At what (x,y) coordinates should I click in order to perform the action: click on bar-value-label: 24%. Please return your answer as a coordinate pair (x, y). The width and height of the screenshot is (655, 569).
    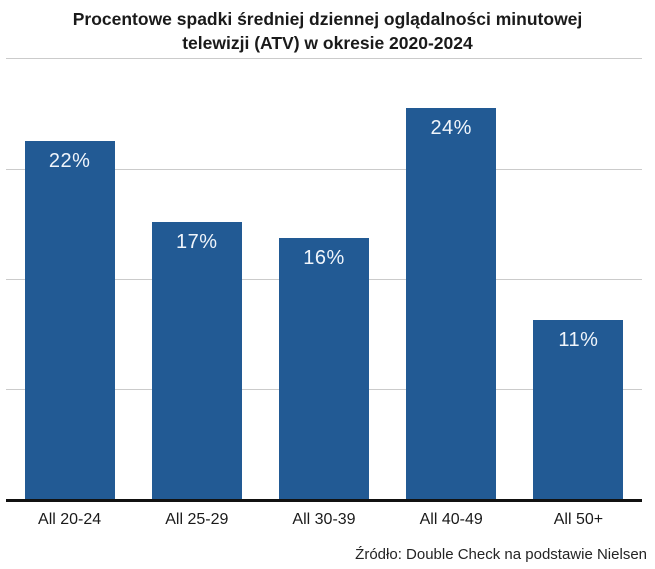
    Looking at the image, I should click on (451, 127).